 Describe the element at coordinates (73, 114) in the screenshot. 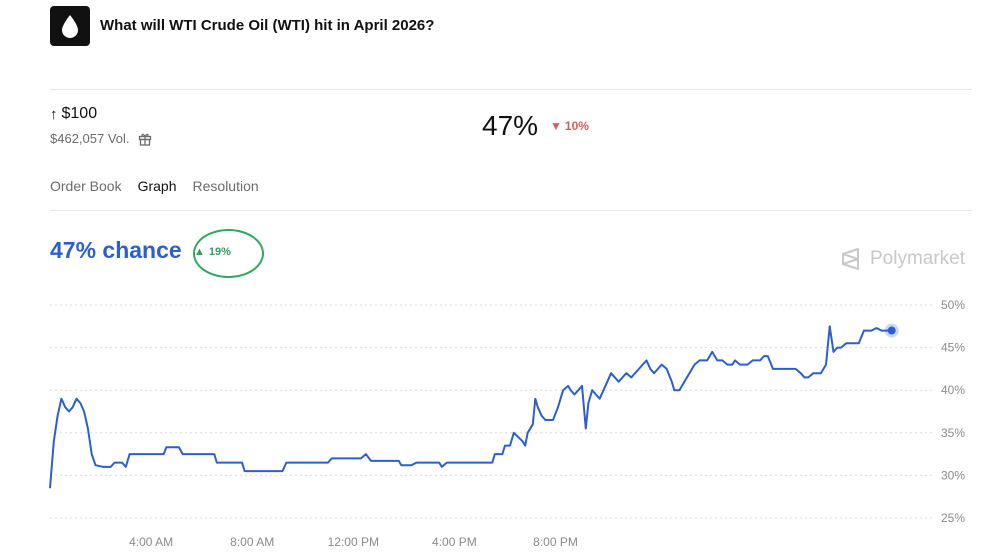

I see `outcome-label: ↑ $100` at that location.